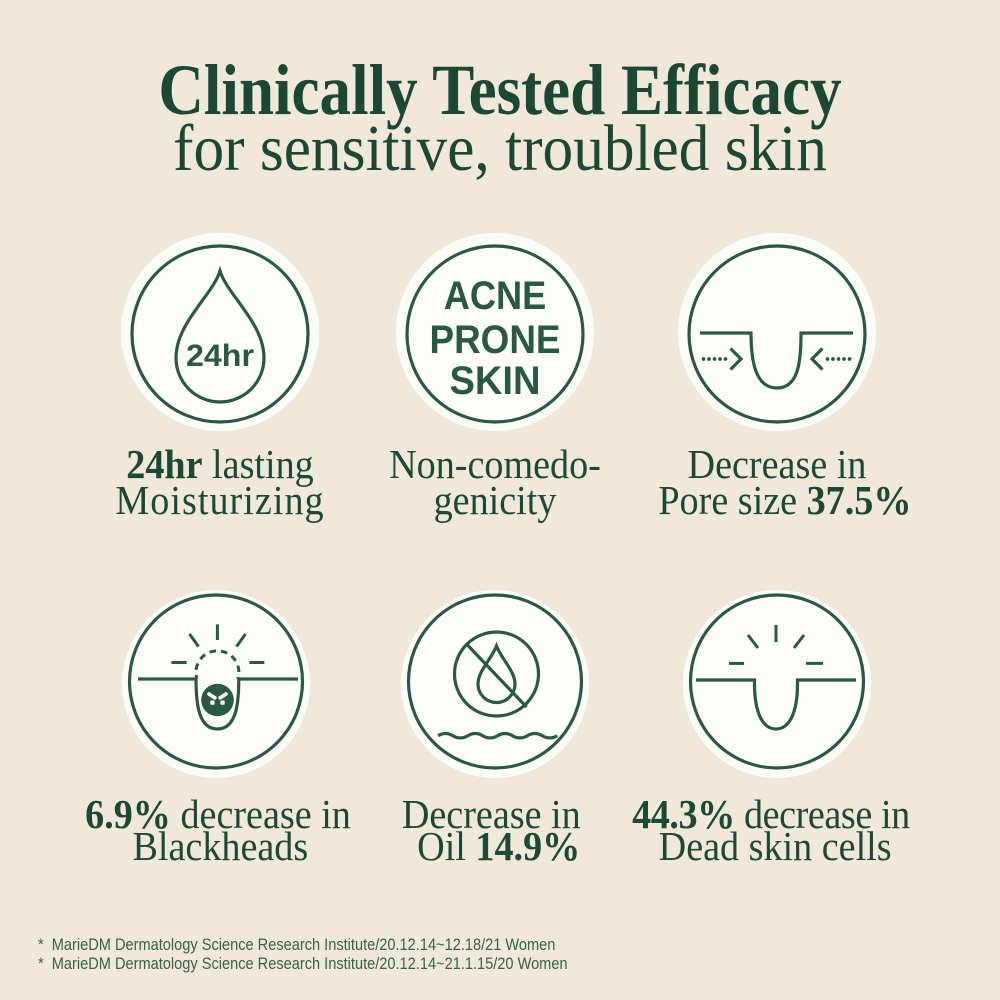 The image size is (1000, 1000). I want to click on svg-text: ACNE, so click(495, 296).